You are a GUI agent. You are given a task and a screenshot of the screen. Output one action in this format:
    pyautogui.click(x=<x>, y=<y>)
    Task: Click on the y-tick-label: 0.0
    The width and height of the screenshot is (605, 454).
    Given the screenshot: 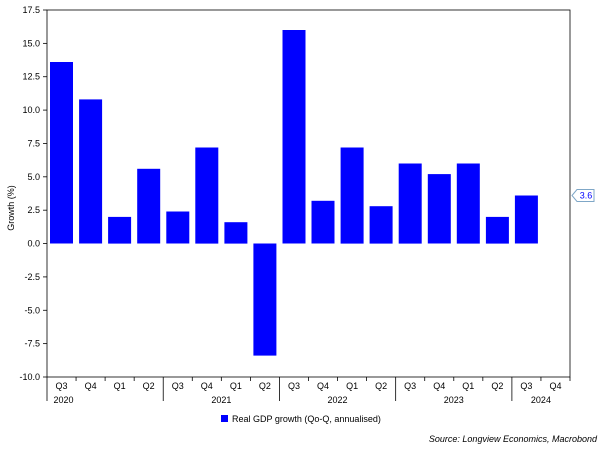 What is the action you would take?
    pyautogui.click(x=33, y=244)
    